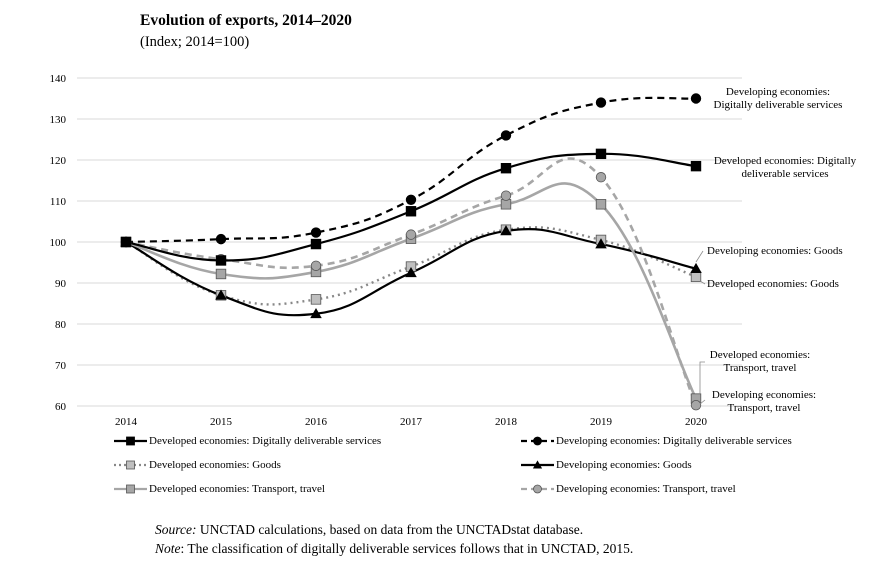 This screenshot has height=576, width=889. What do you see at coordinates (646, 489) in the screenshot?
I see `legend-label: Developing economies: Transport, travel` at bounding box center [646, 489].